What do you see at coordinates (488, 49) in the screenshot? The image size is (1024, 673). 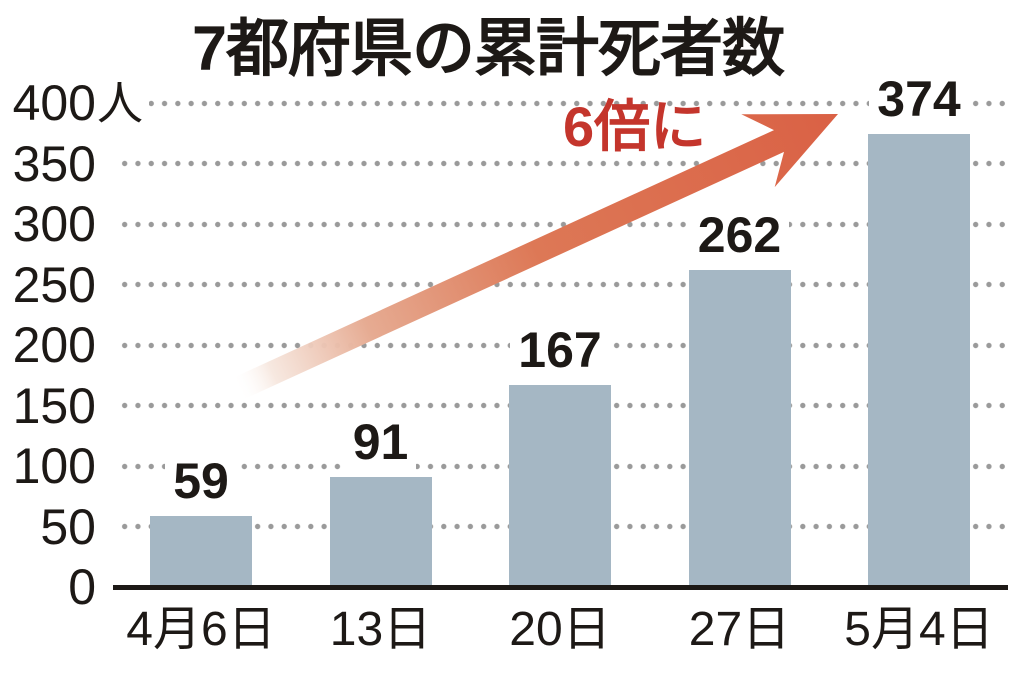 I see `chart-title: 7都府県の累計死者数` at bounding box center [488, 49].